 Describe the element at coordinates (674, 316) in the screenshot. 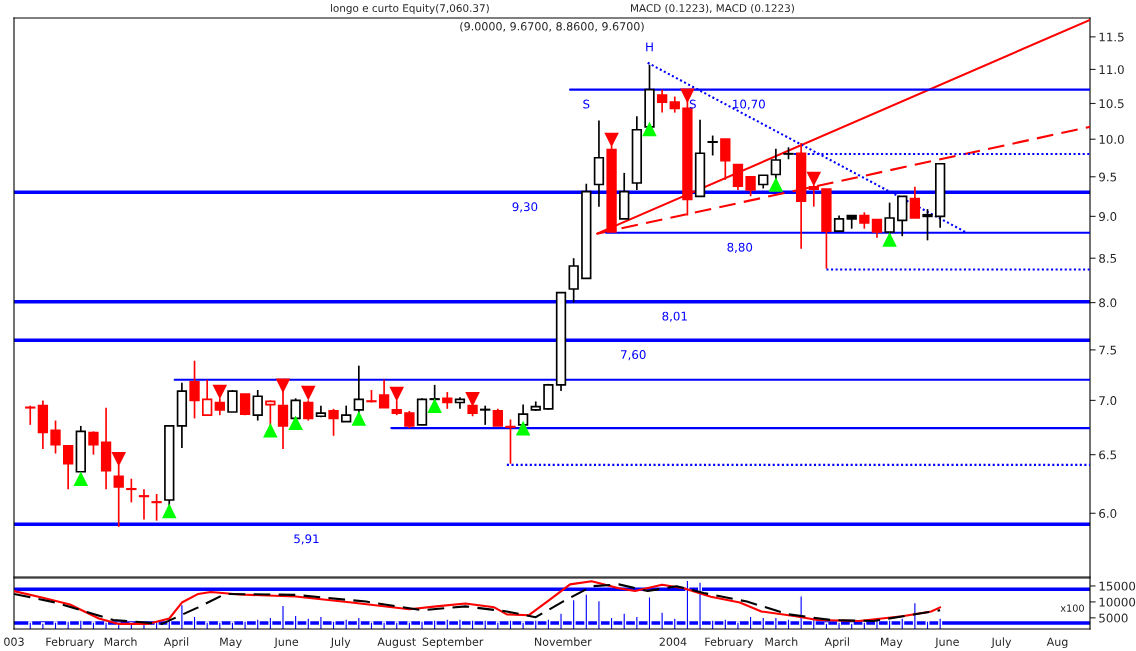

I see `annotation: 8,01` at that location.